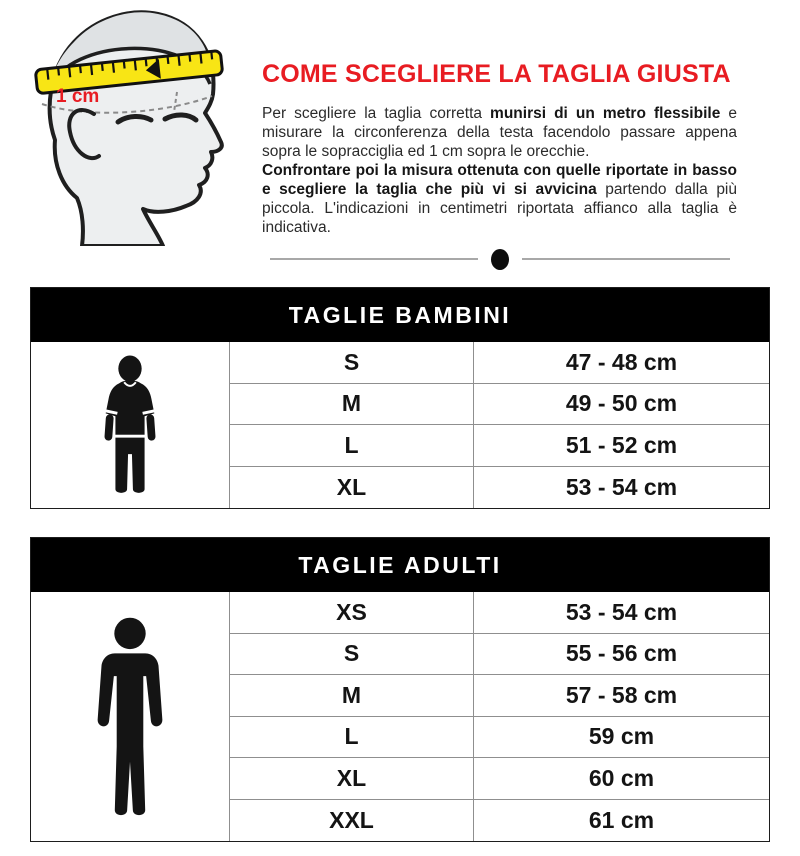 The image size is (800, 856). I want to click on size-range: 49 - 50 cm, so click(621, 403).